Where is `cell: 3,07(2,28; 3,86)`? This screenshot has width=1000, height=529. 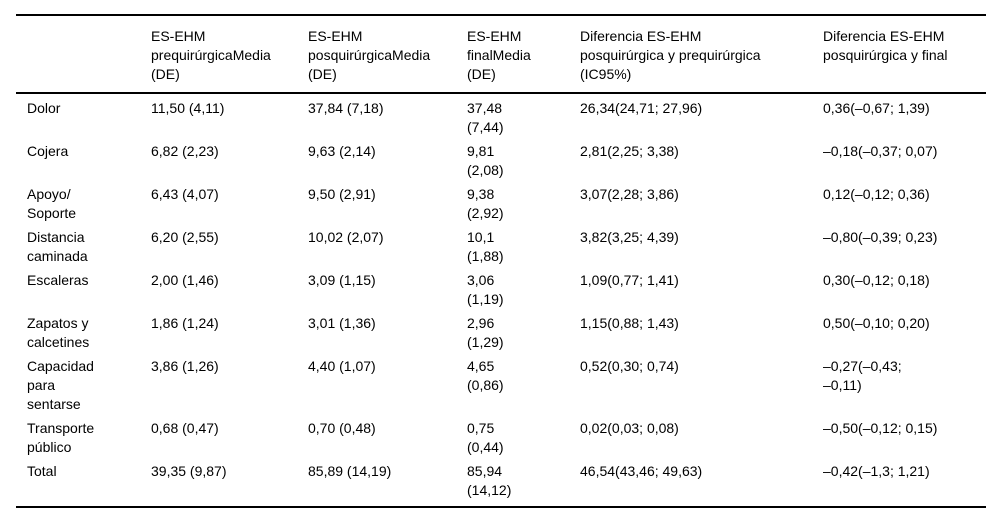 cell: 3,07(2,28; 3,86) is located at coordinates (629, 194).